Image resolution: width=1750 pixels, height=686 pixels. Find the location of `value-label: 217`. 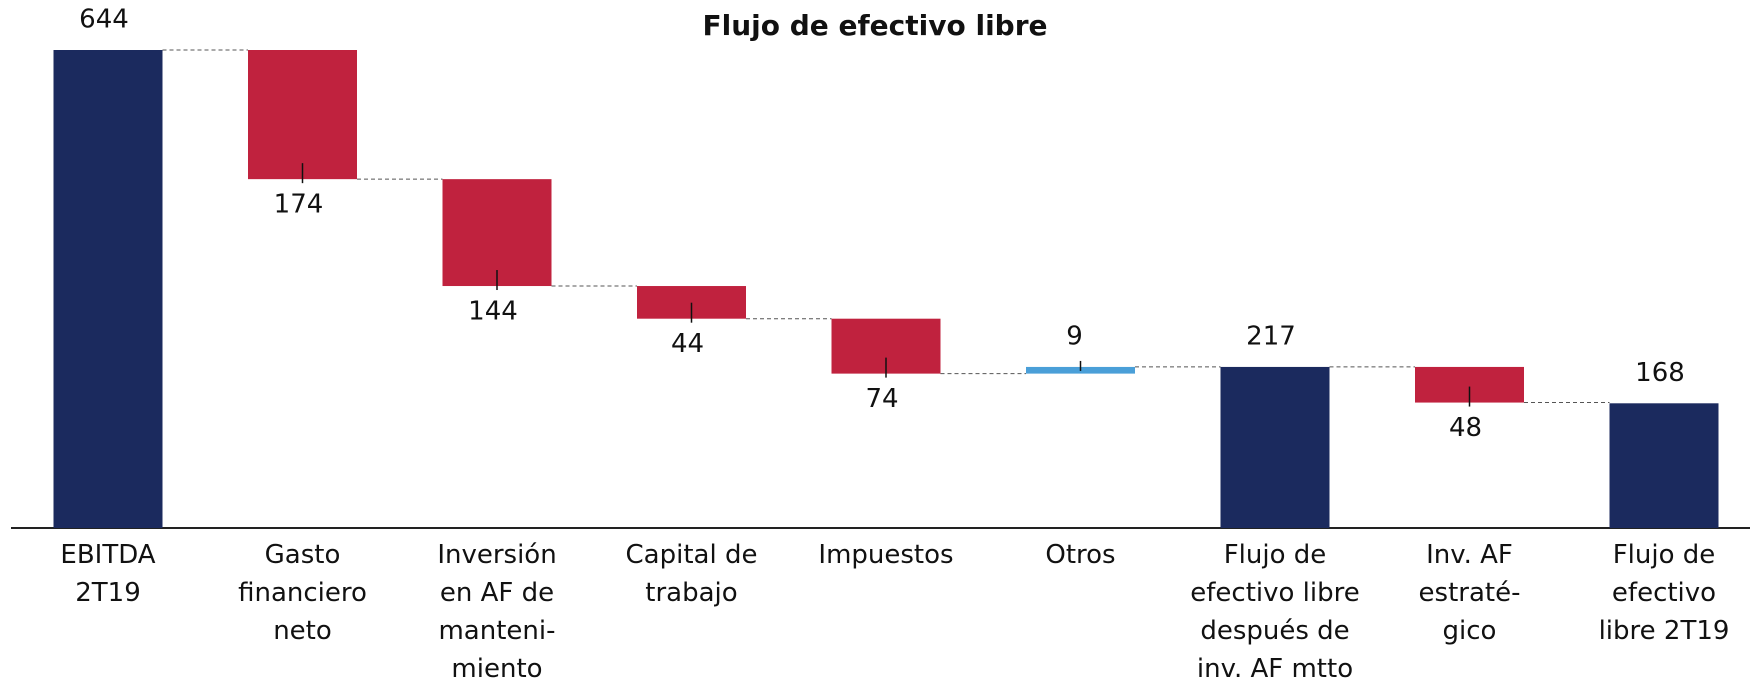

value-label: 217 is located at coordinates (1271, 336).